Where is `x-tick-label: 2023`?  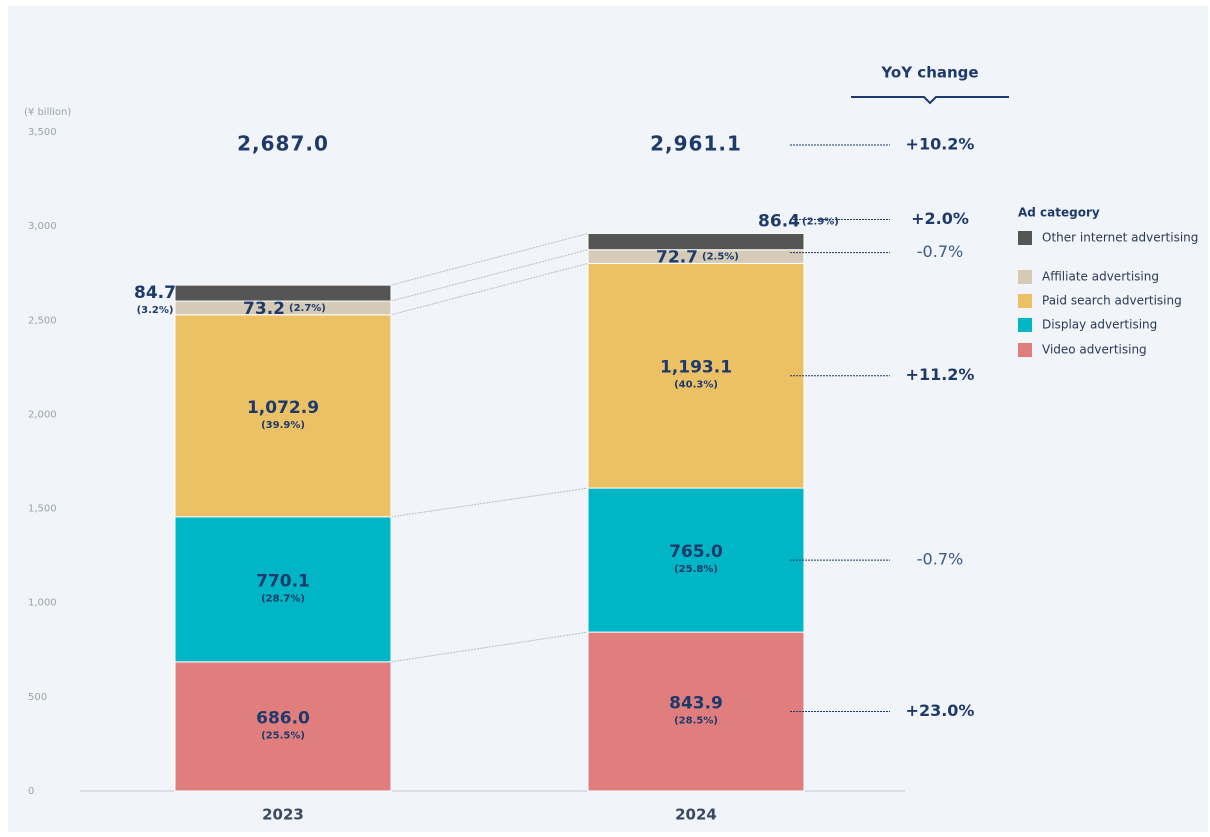 x-tick-label: 2023 is located at coordinates (283, 815).